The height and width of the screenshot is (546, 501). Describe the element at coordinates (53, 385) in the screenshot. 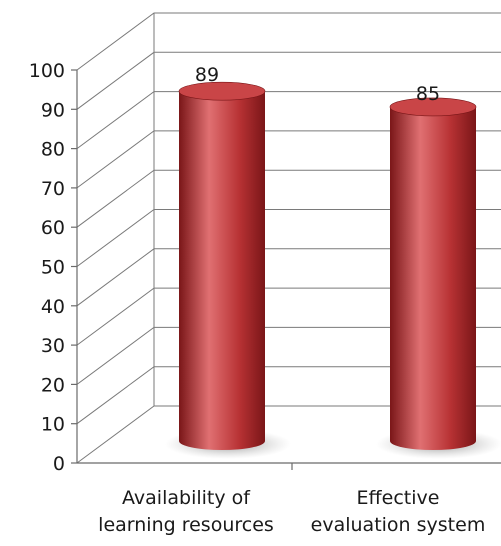

I see `y-tick-label: 20` at that location.